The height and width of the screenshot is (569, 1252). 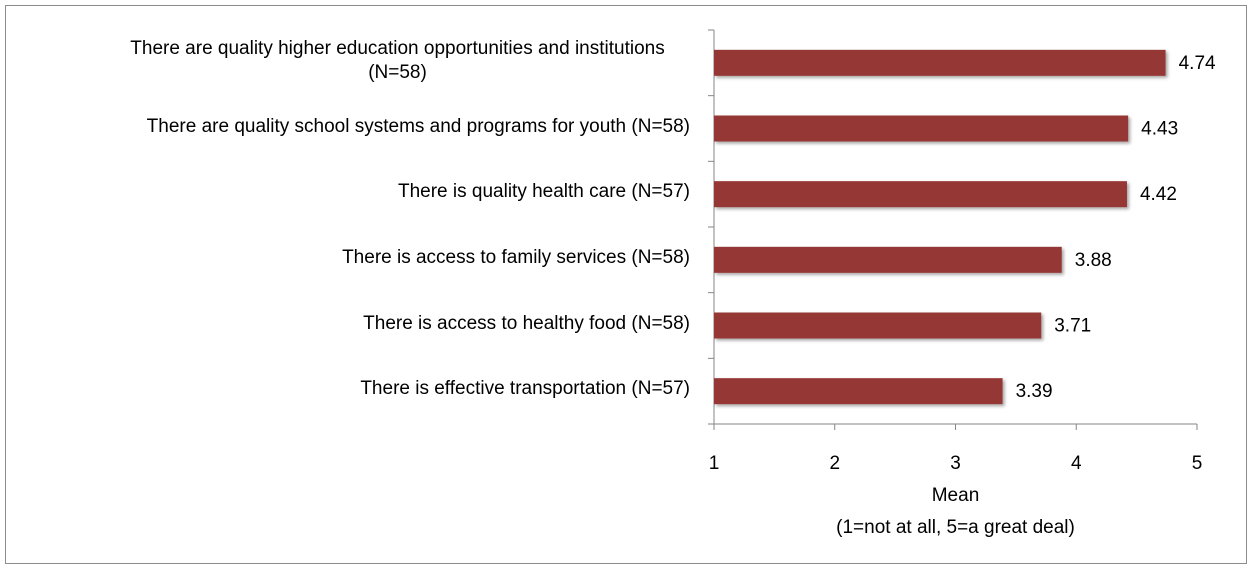 What do you see at coordinates (955, 527) in the screenshot?
I see `x-axis-title: (1=not at all, 5=a great deal)` at bounding box center [955, 527].